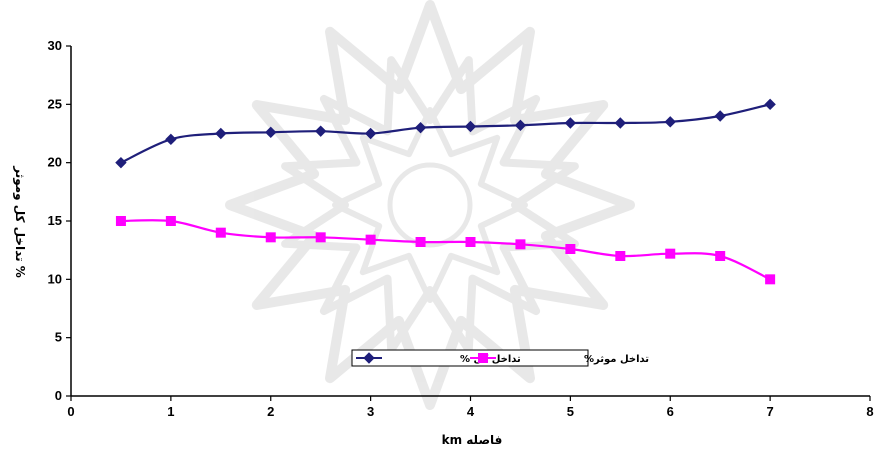 The width and height of the screenshot is (878, 453). What do you see at coordinates (370, 411) in the screenshot?
I see `x-tick-label: 3` at bounding box center [370, 411].